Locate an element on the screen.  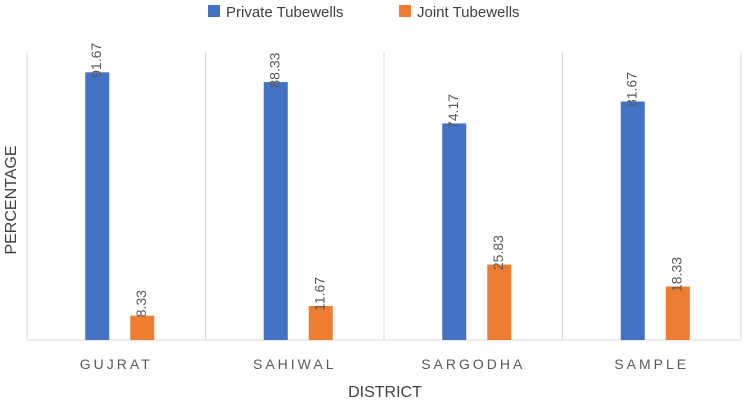
legend-swatch-joint is located at coordinates (405, 11).